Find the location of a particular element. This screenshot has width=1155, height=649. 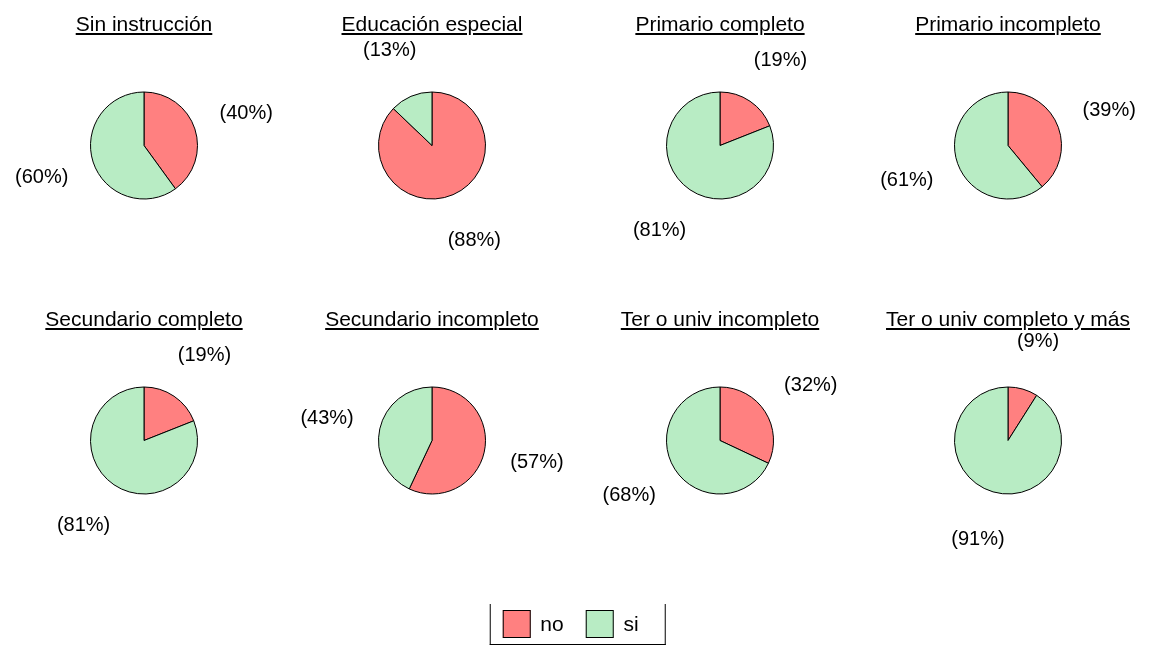

data-label: (60%) is located at coordinates (42, 175).